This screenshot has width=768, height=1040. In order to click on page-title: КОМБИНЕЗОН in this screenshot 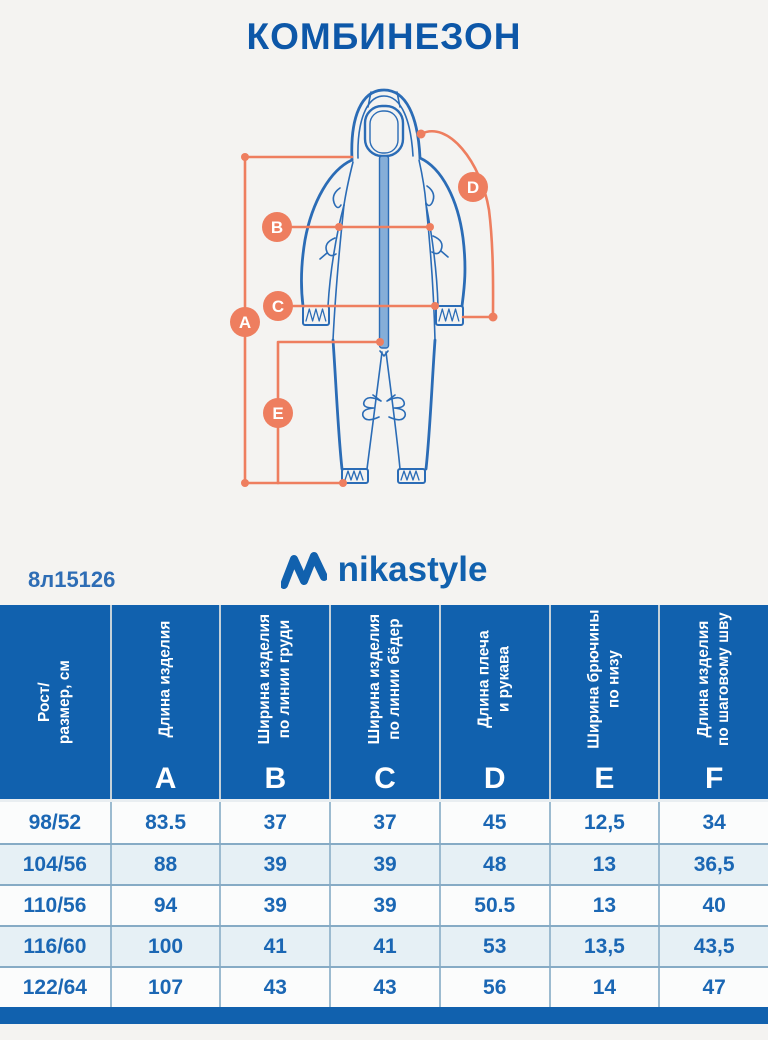, I will do `click(384, 36)`.